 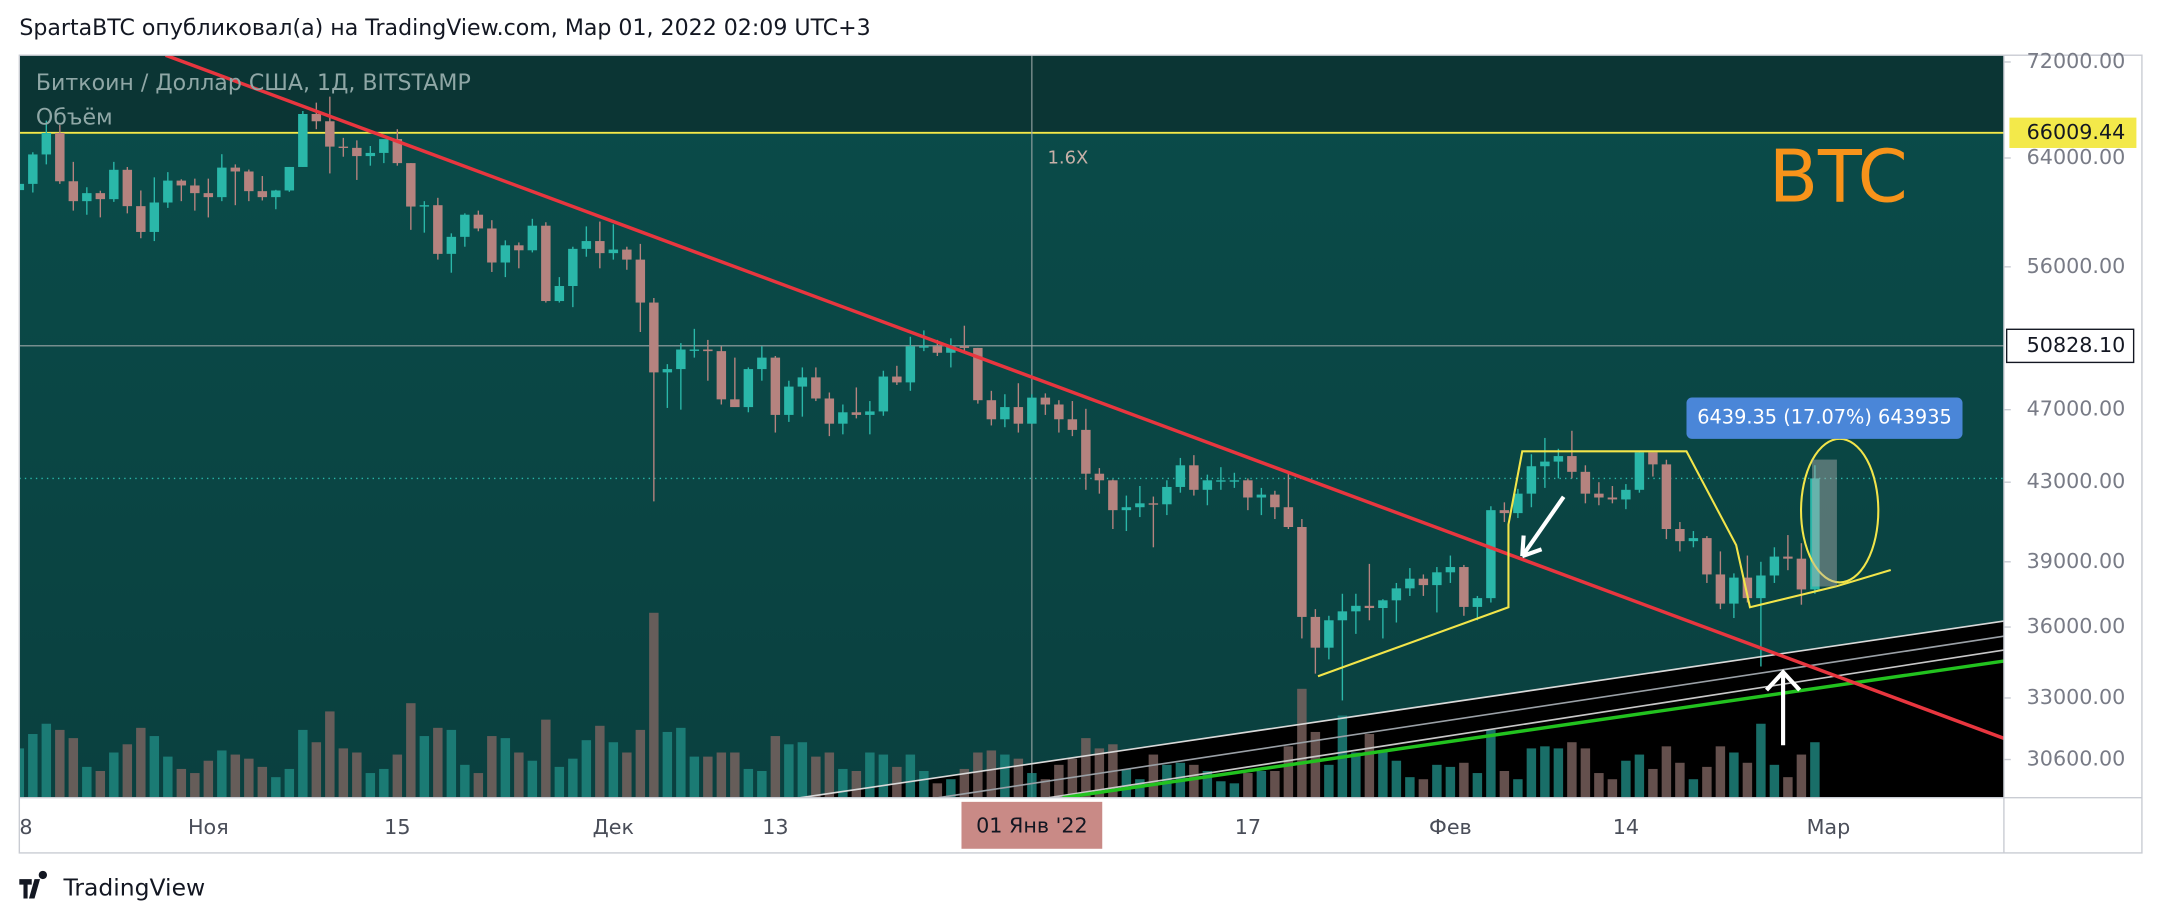 I want to click on legend-volume: Объём, so click(x=74, y=118).